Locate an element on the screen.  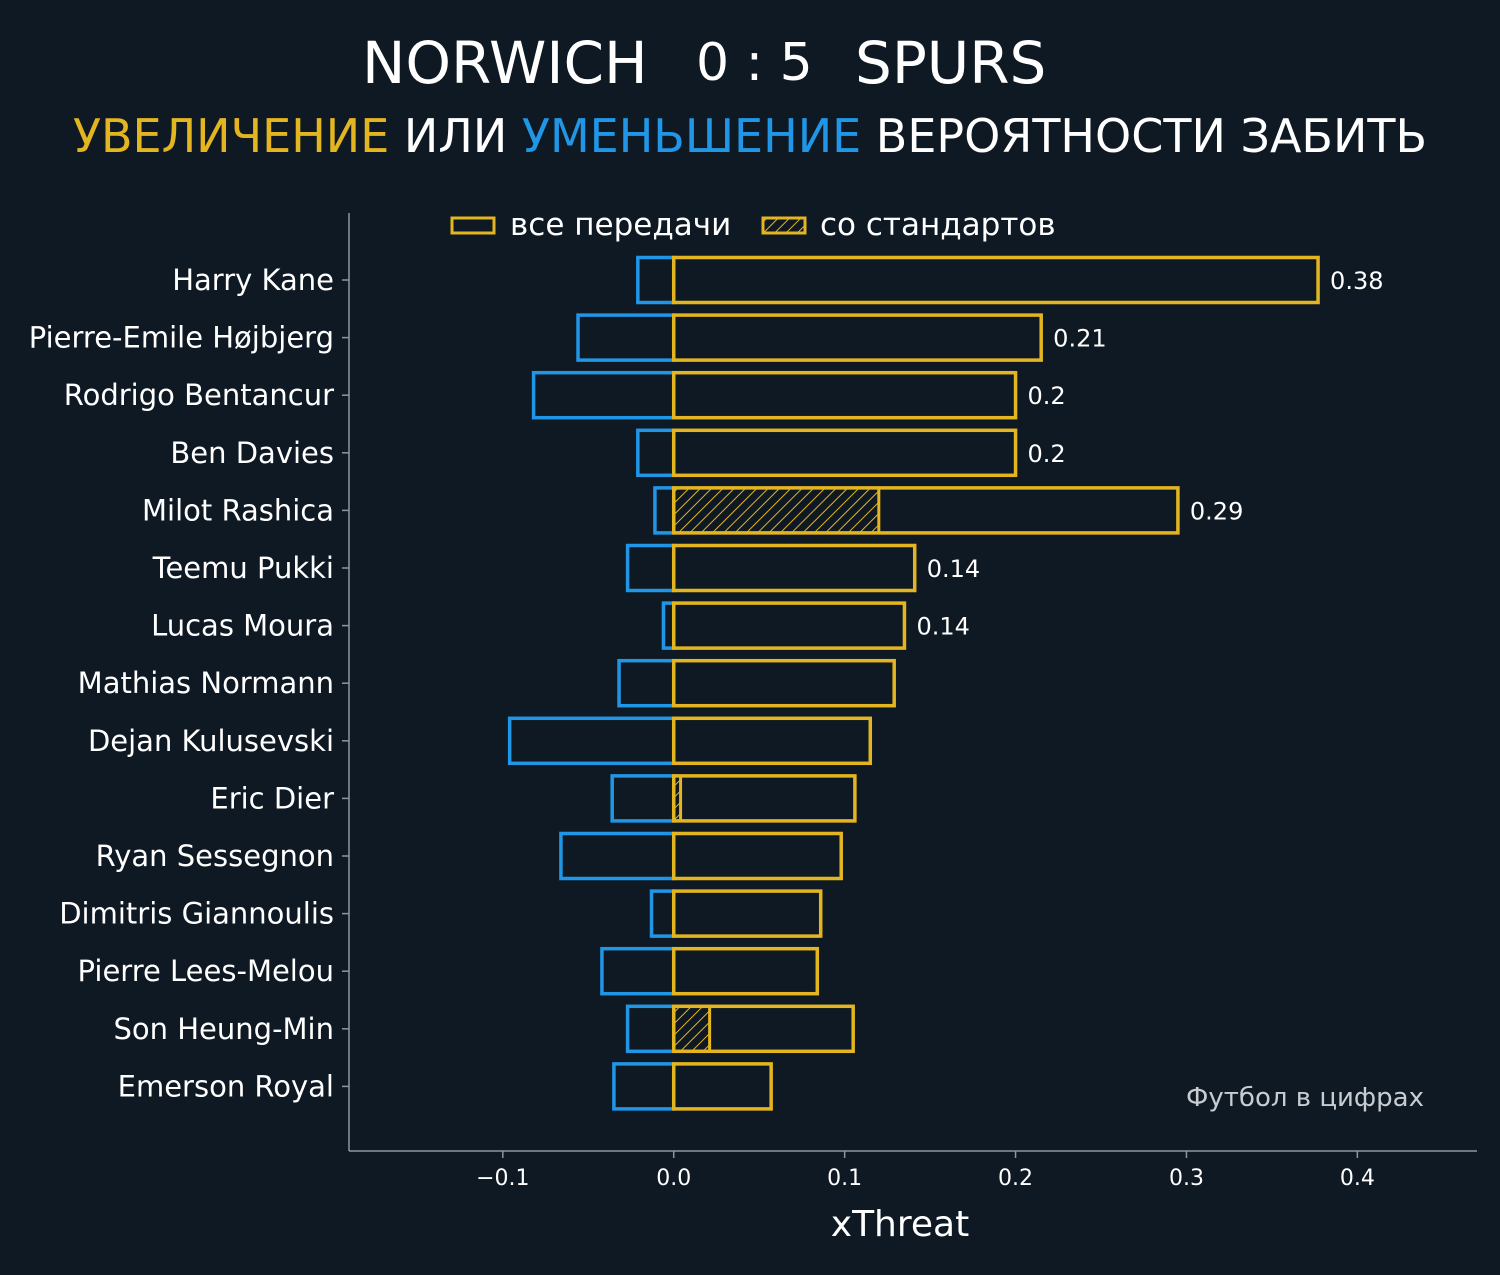
player-label: Ben Davies is located at coordinates (252, 453).